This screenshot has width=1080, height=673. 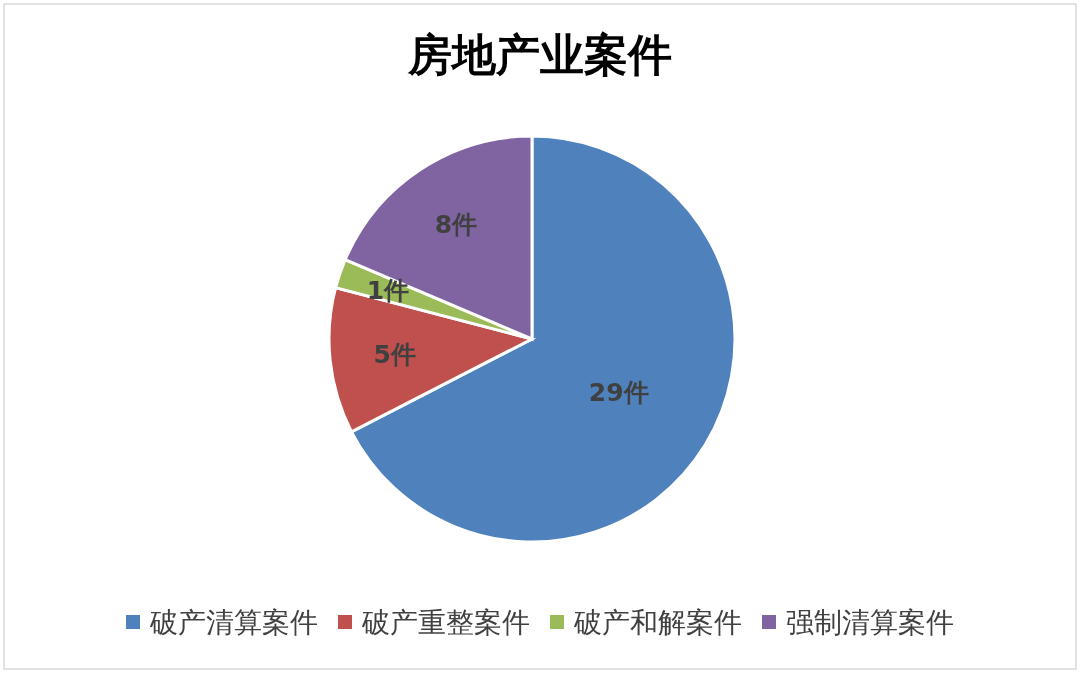 I want to click on chart-title: 房地产业案件, so click(x=539, y=54).